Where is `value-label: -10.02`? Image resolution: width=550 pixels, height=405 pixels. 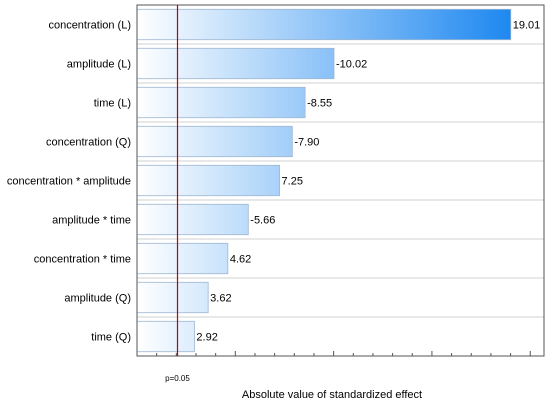
value-label: -10.02 is located at coordinates (351, 65).